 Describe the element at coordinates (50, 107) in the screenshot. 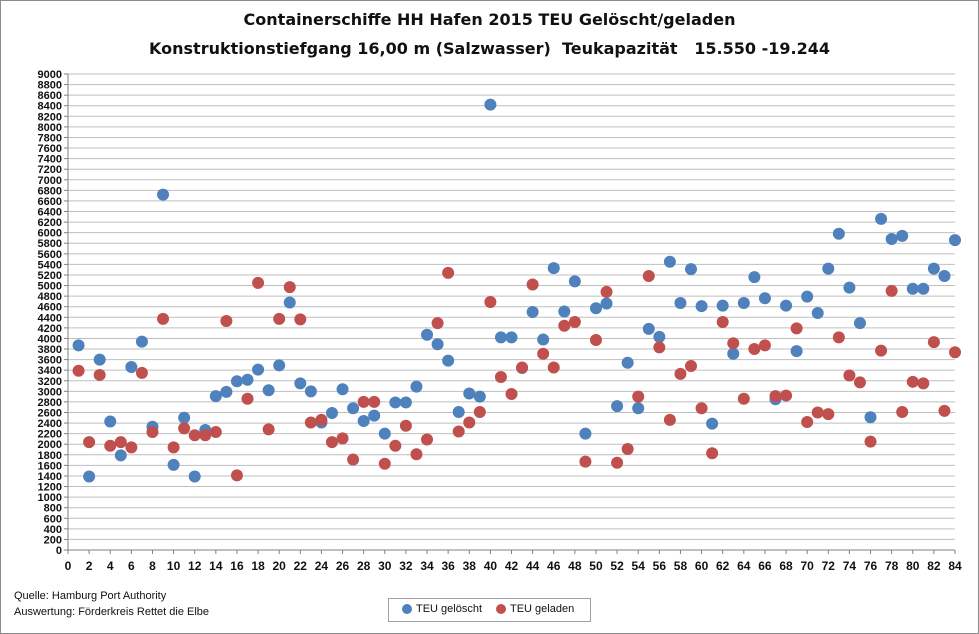

I see `y-tick-label: 8400` at that location.